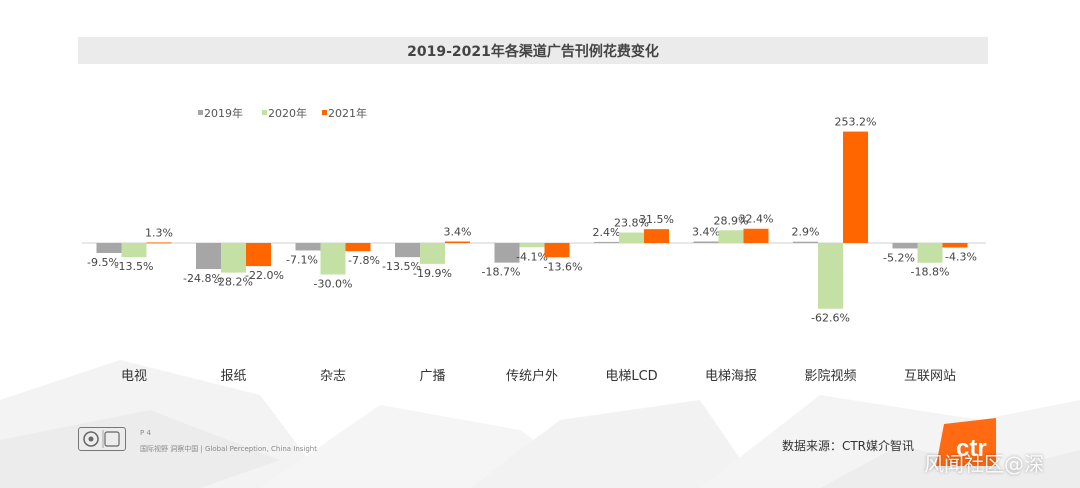 This screenshot has width=1080, height=488. Describe the element at coordinates (507, 253) in the screenshot. I see `bar-传统户外-2019年` at that location.